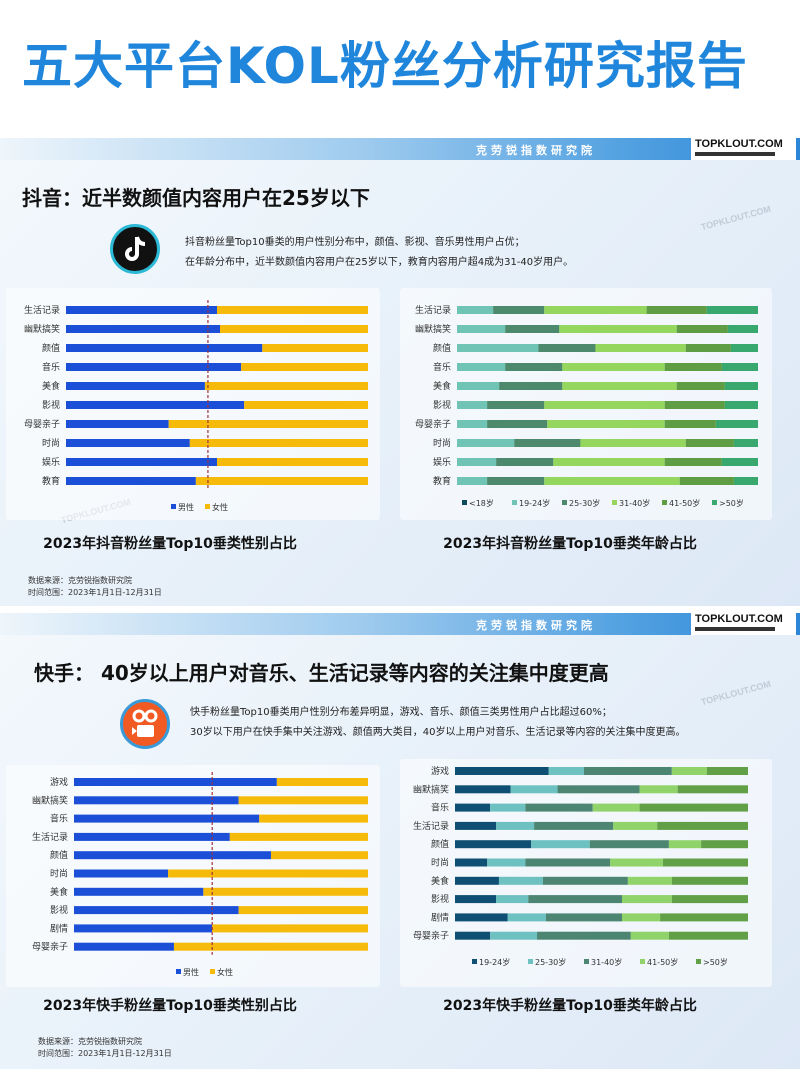  I want to click on chart-title: 2023年抖音粉丝量Top10垂类性别占比, so click(170, 544).